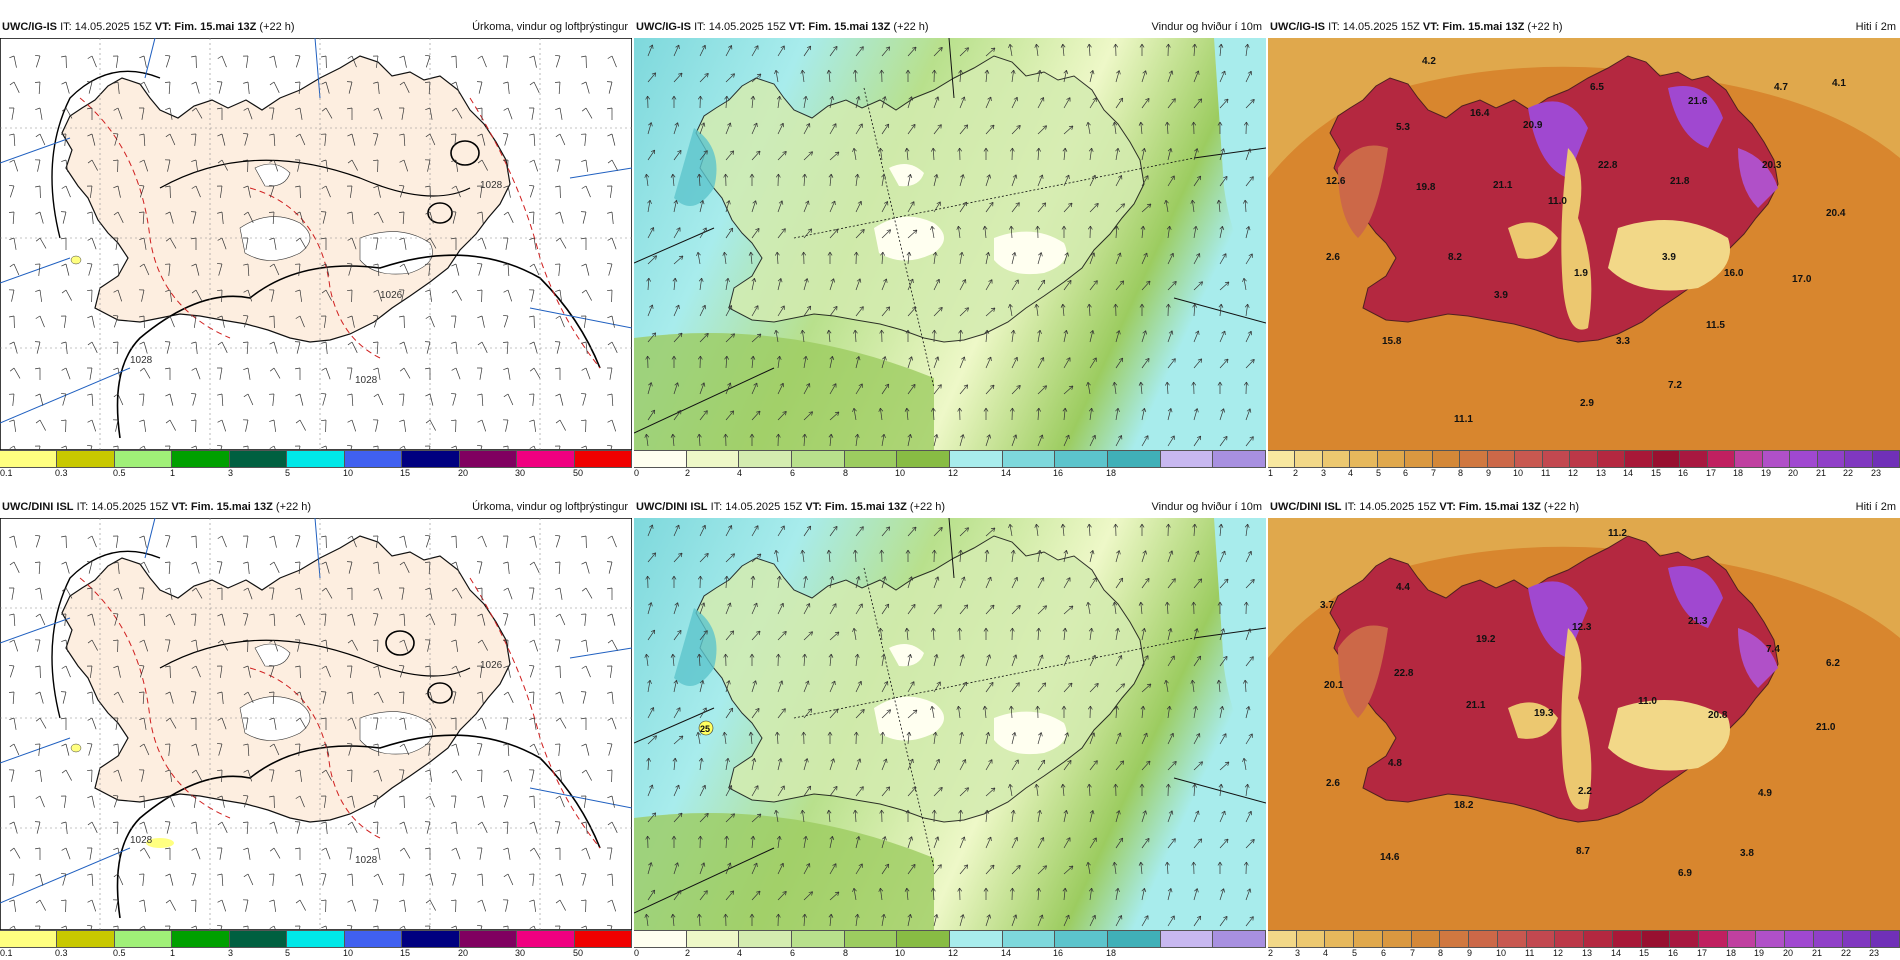  What do you see at coordinates (1698, 101) in the screenshot?
I see `temp-value-label: 21.6` at bounding box center [1698, 101].